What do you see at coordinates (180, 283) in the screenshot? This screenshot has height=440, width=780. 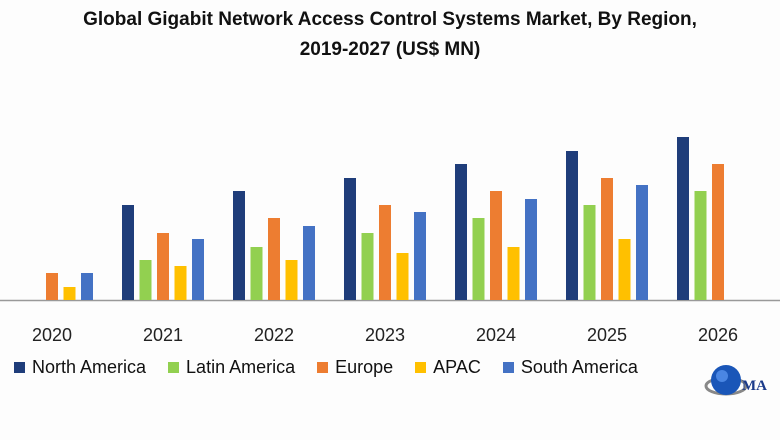 I see `bar-apac-2021` at bounding box center [180, 283].